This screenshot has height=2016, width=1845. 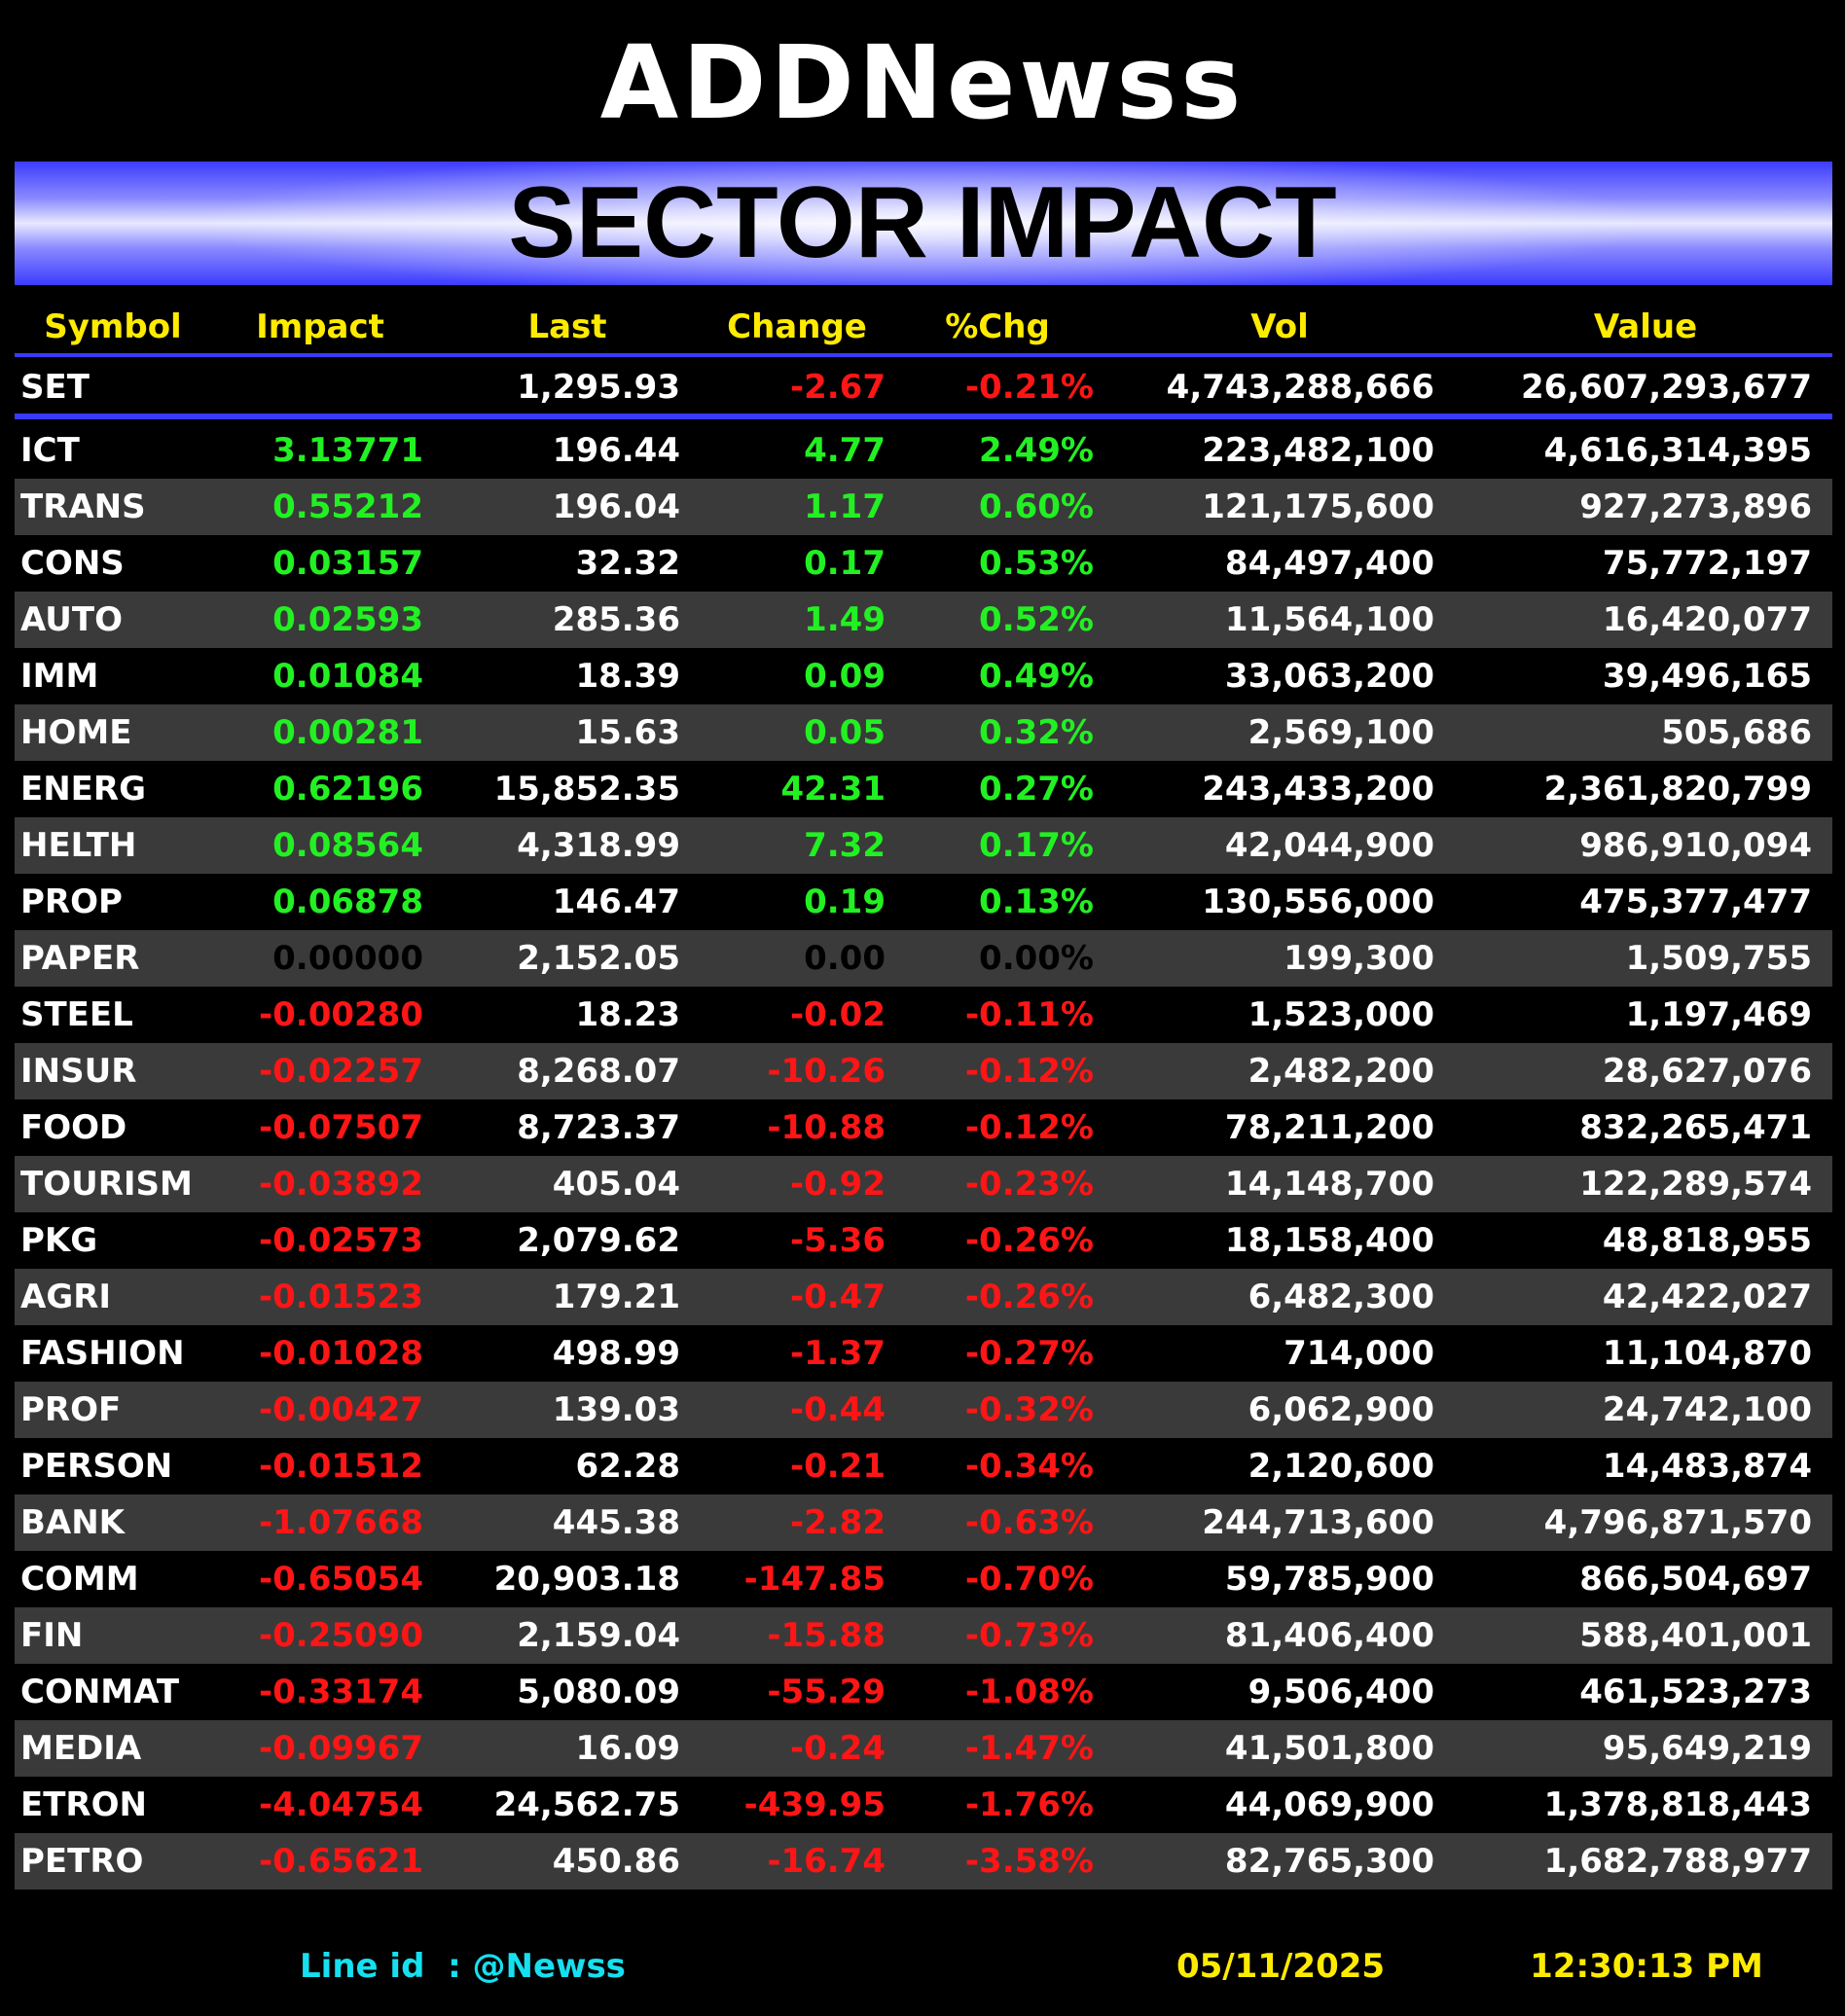 What do you see at coordinates (1318, 450) in the screenshot?
I see `cell: 223,482,100` at bounding box center [1318, 450].